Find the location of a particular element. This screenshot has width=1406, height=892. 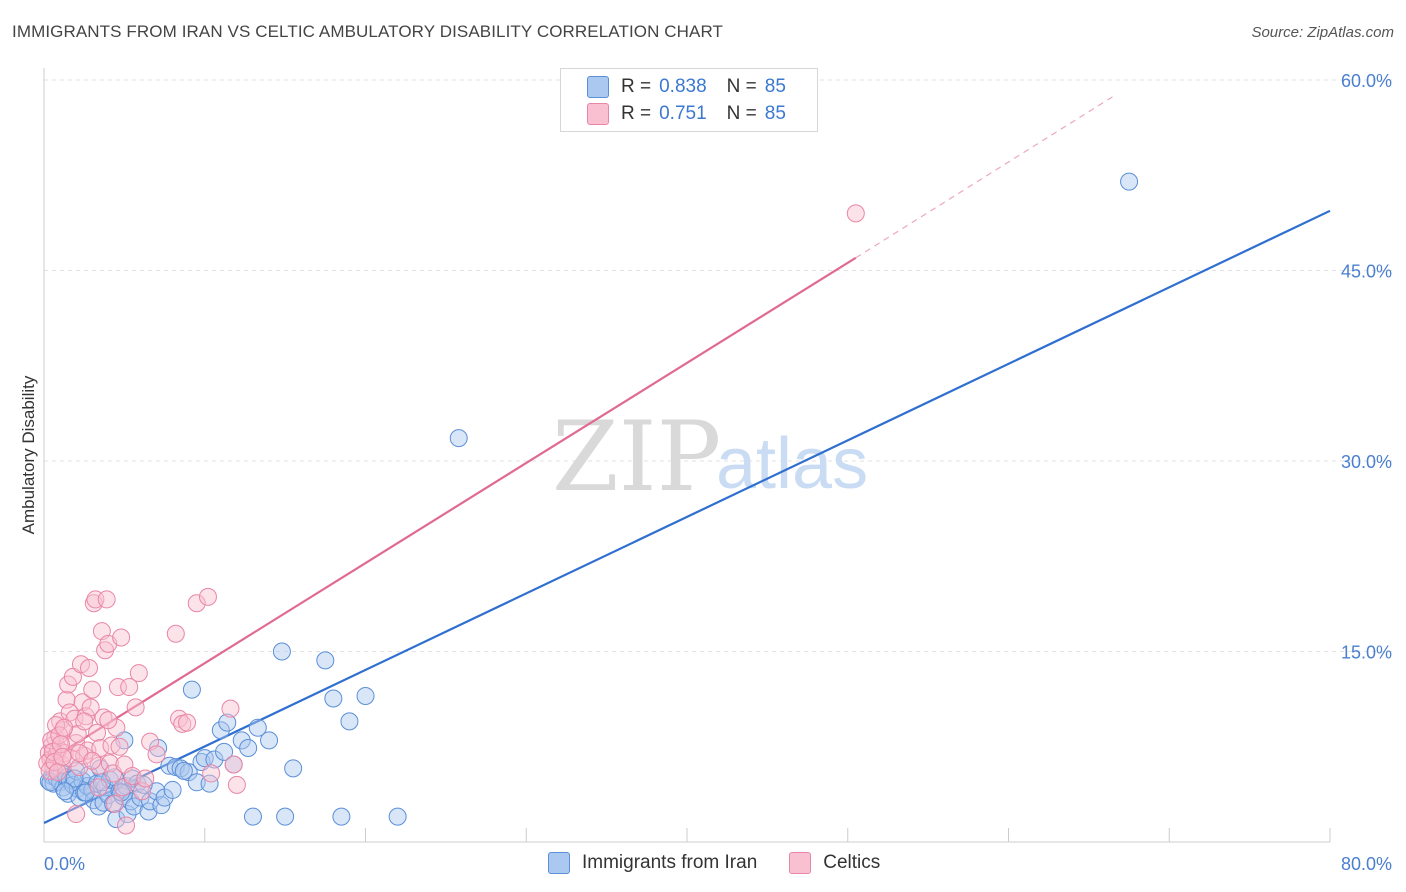

x-tick-label: 80.0% is located at coordinates (1366, 864).